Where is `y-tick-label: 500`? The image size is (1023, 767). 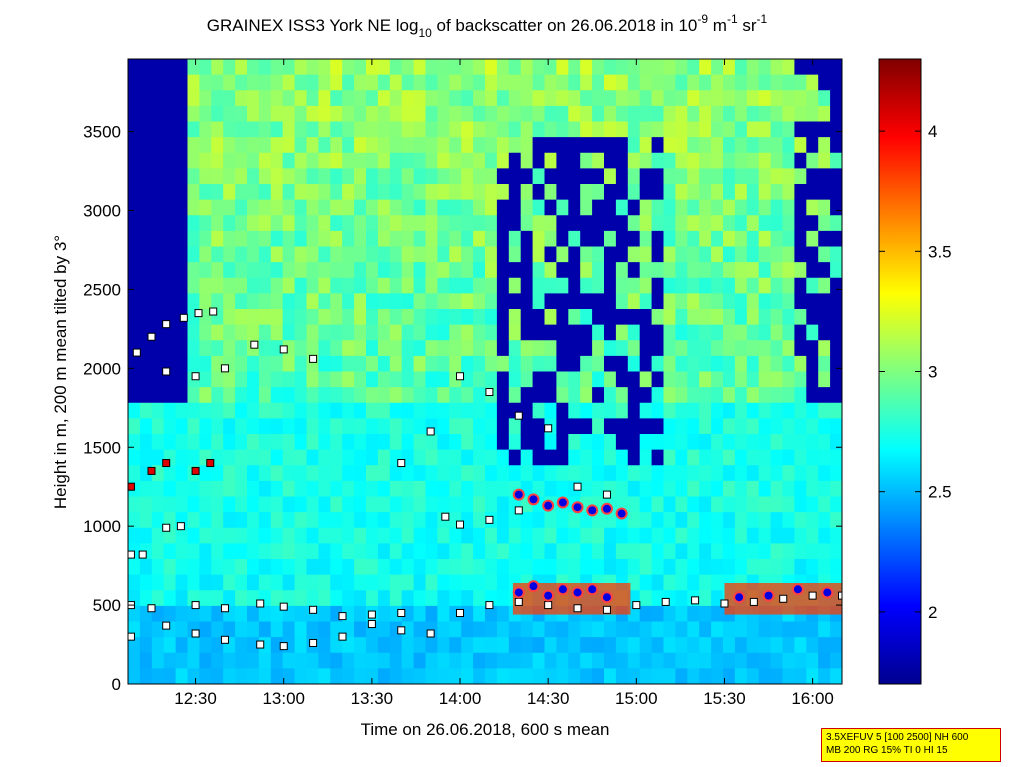 y-tick-label: 500 is located at coordinates (107, 605).